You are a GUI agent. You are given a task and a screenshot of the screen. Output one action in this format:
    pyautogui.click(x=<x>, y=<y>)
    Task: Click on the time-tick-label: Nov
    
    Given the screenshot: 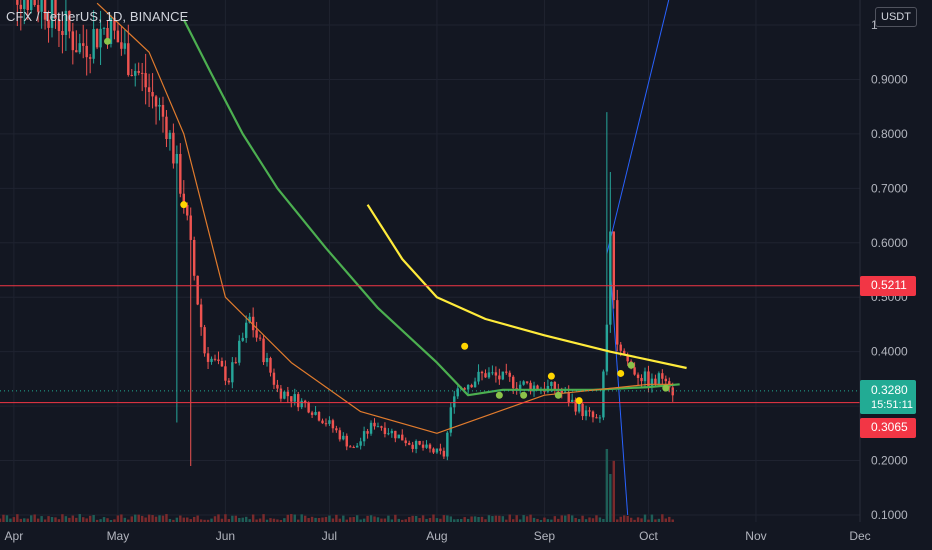 What is the action you would take?
    pyautogui.click(x=755, y=536)
    